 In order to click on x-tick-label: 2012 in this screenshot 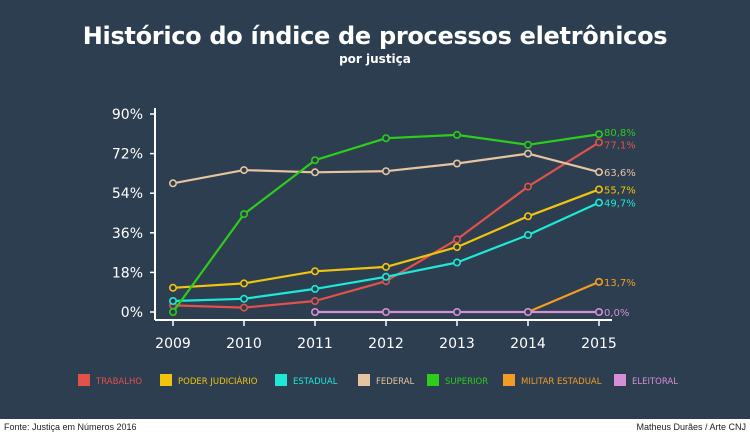, I will do `click(386, 344)`.